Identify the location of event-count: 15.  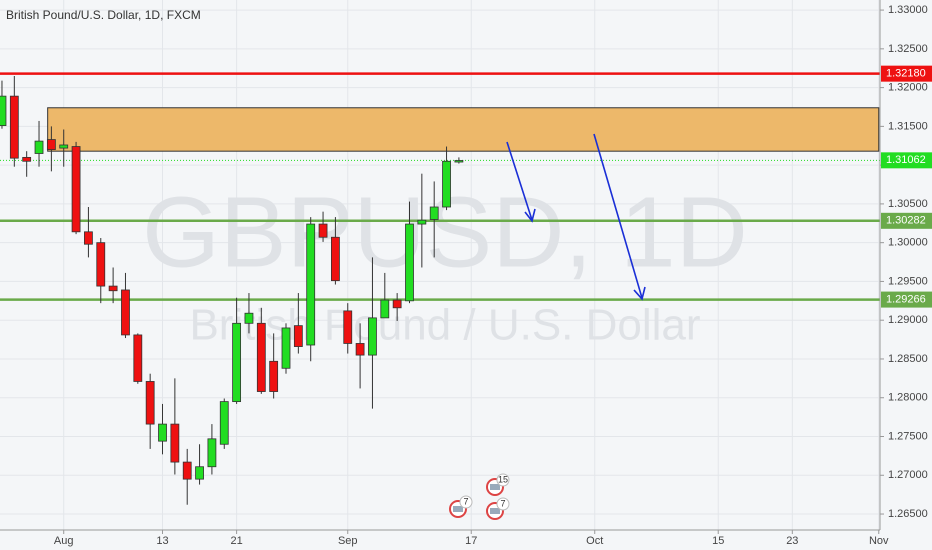
(503, 479).